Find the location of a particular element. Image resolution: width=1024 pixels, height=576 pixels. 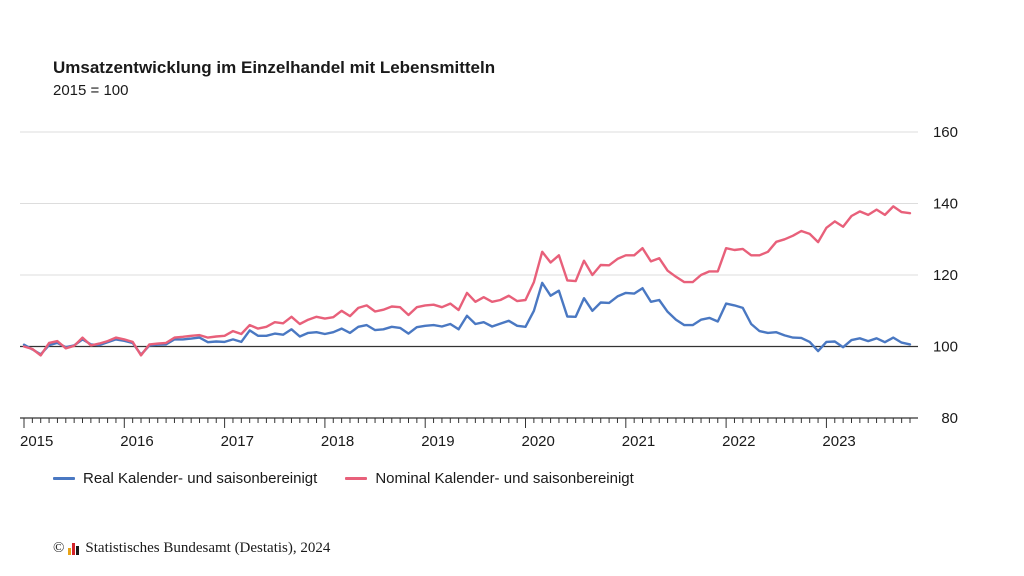

y-tick-label: 160 is located at coordinates (945, 132).